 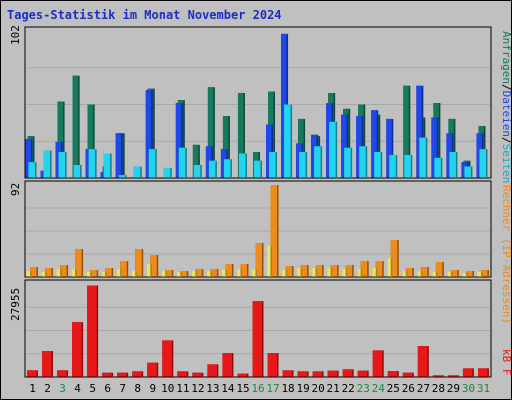 What do you see at coordinates (505, 254) in the screenshot?
I see `right-label-hosts: Rechner (IP-Adressen)` at bounding box center [505, 254].